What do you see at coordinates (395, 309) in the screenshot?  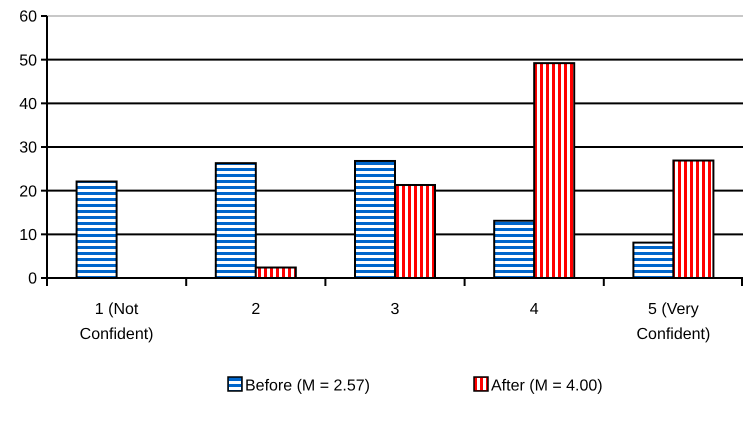 I see `x-tick-label: 3` at bounding box center [395, 309].